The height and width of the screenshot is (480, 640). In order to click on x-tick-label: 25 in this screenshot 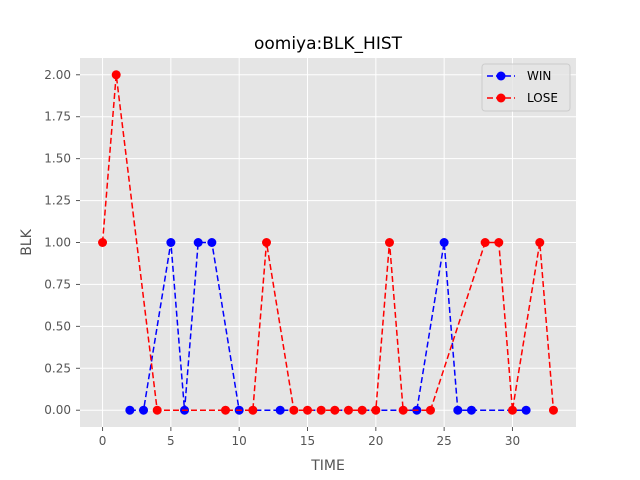, I will do `click(444, 441)`.